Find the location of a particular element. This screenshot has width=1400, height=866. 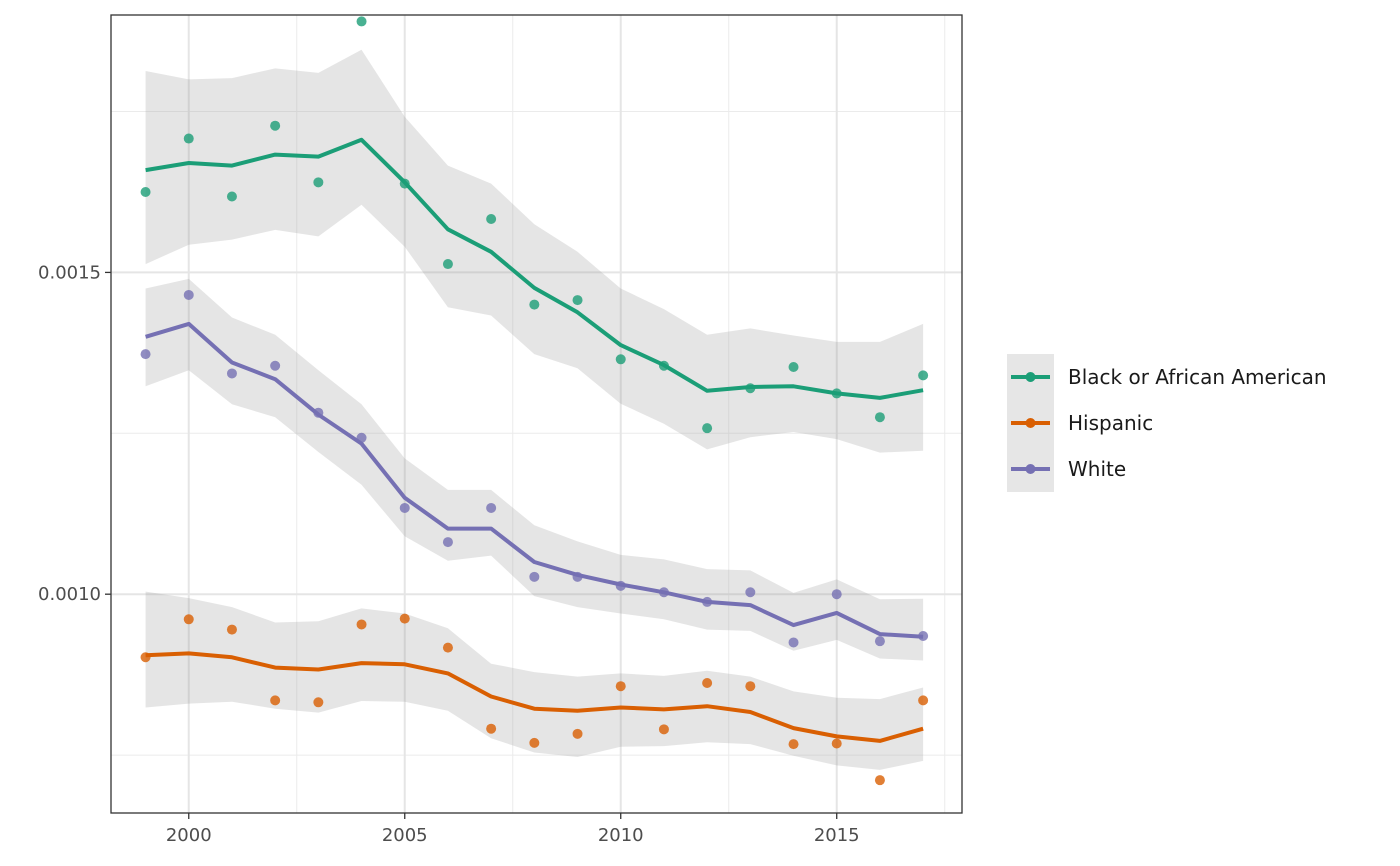

x-tick-label: 2015 is located at coordinates (837, 835).